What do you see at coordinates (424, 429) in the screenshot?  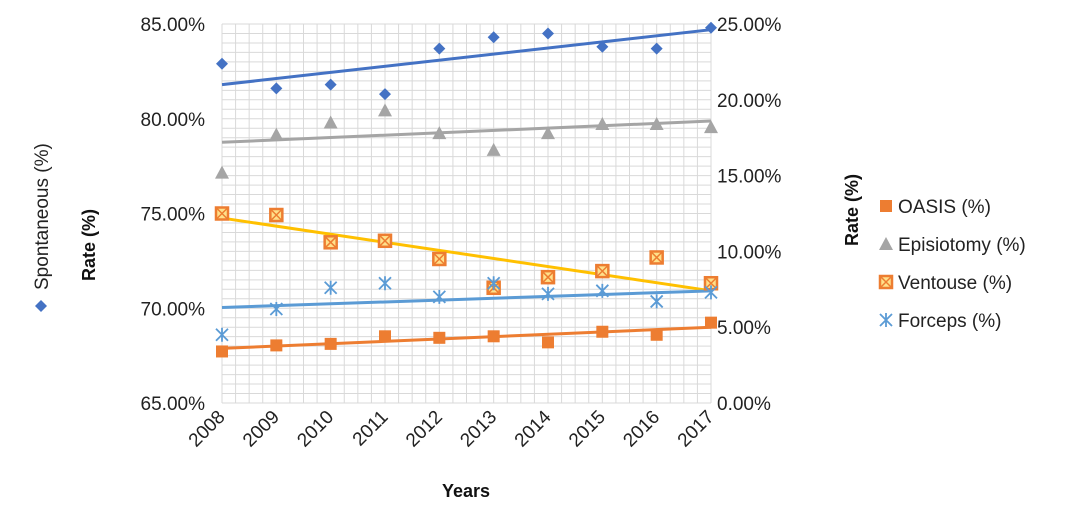 I see `x-tick: 2012` at bounding box center [424, 429].